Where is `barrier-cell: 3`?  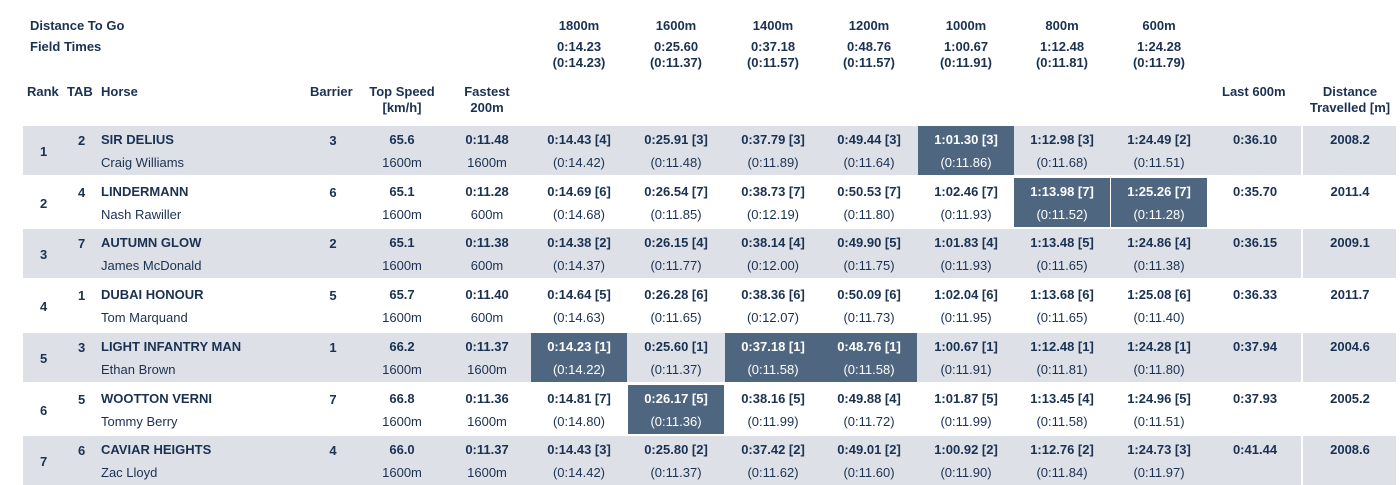 barrier-cell: 3 is located at coordinates (333, 140).